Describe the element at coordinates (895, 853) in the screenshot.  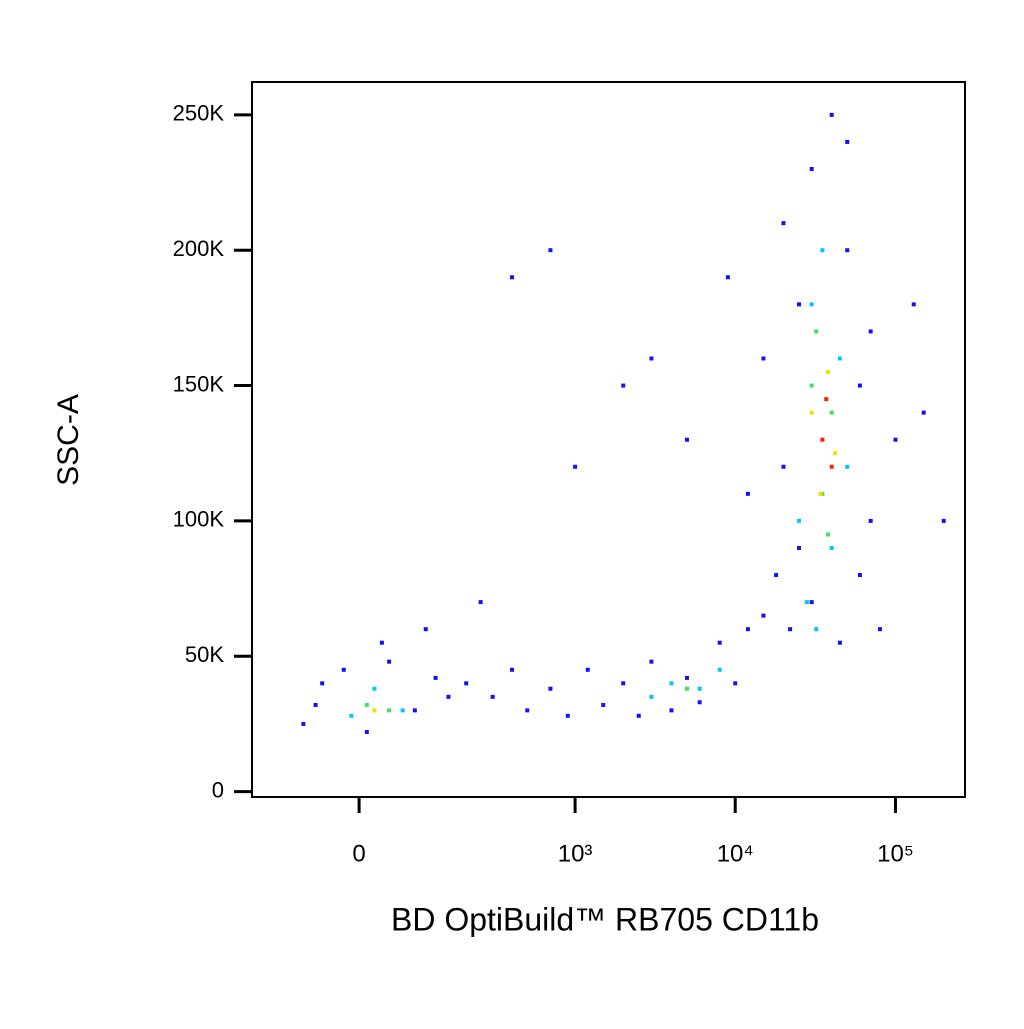
I see `x-tick-label: 10⁵` at that location.